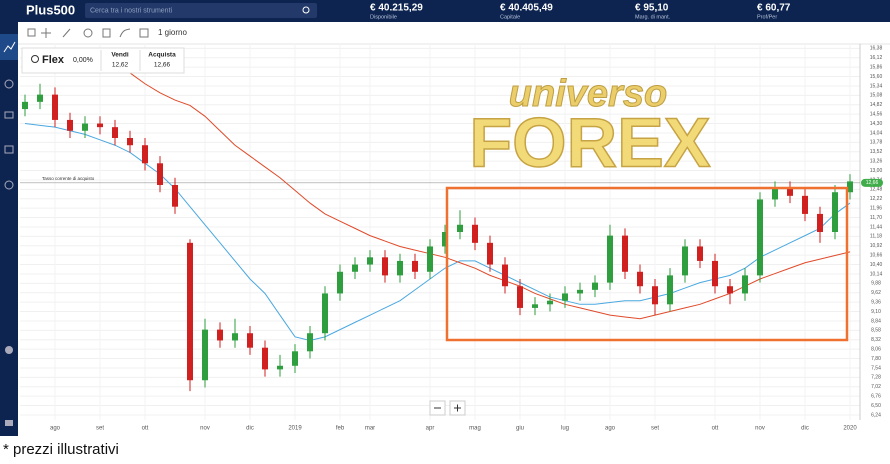 This screenshot has height=464, width=890. What do you see at coordinates (370, 429) in the screenshot?
I see `x-tick-label: mar` at bounding box center [370, 429].